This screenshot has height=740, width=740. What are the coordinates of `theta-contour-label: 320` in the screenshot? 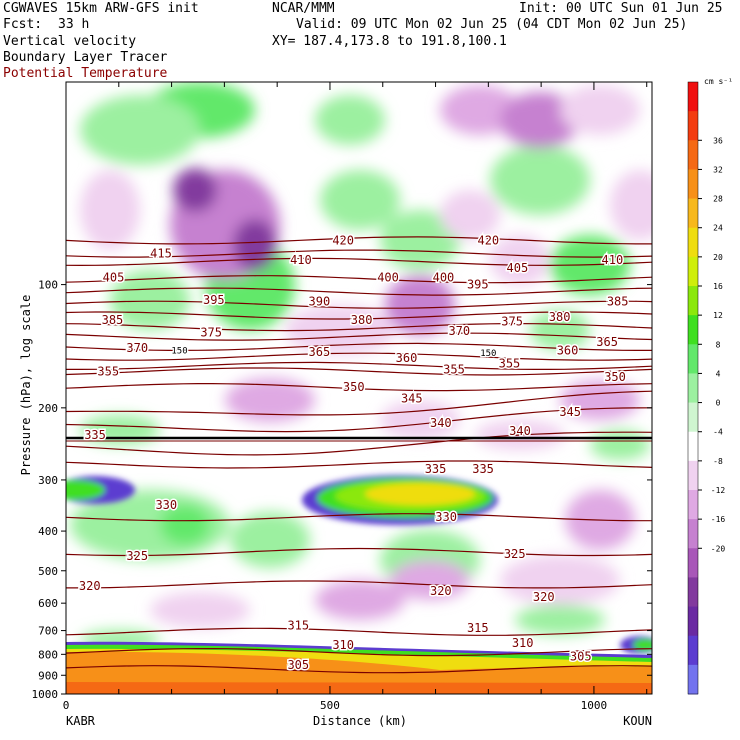 It's located at (441, 591).